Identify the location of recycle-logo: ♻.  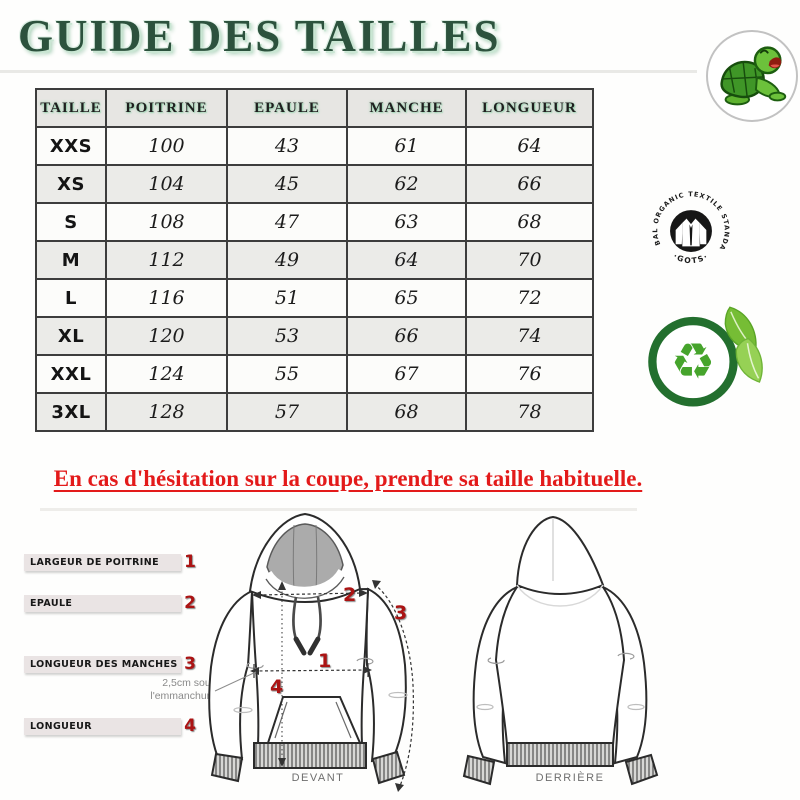
(705, 358).